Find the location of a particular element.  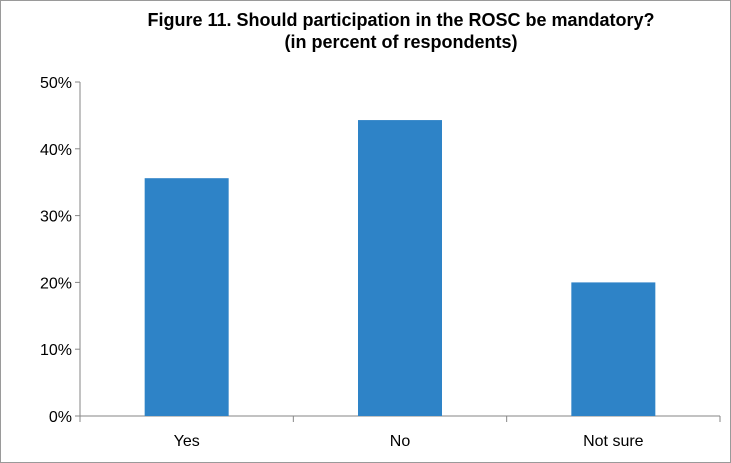

bar-yes is located at coordinates (186, 297).